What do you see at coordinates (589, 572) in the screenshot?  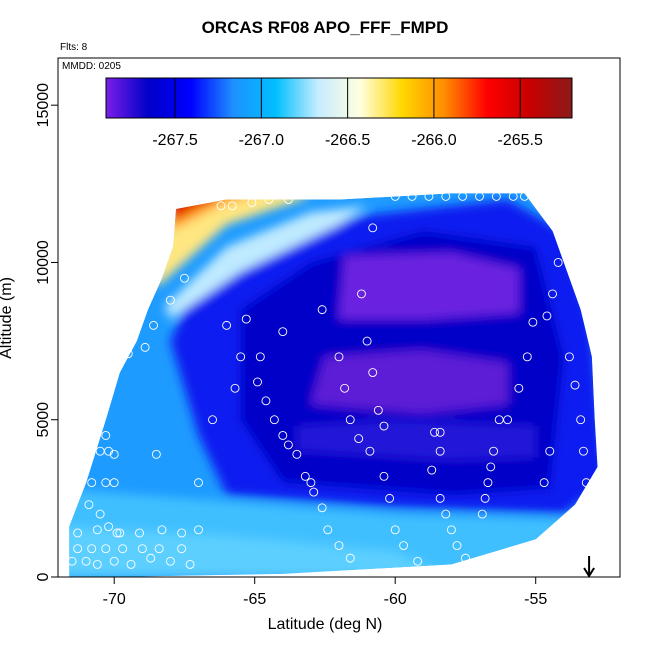 I see `north-arrow-head` at bounding box center [589, 572].